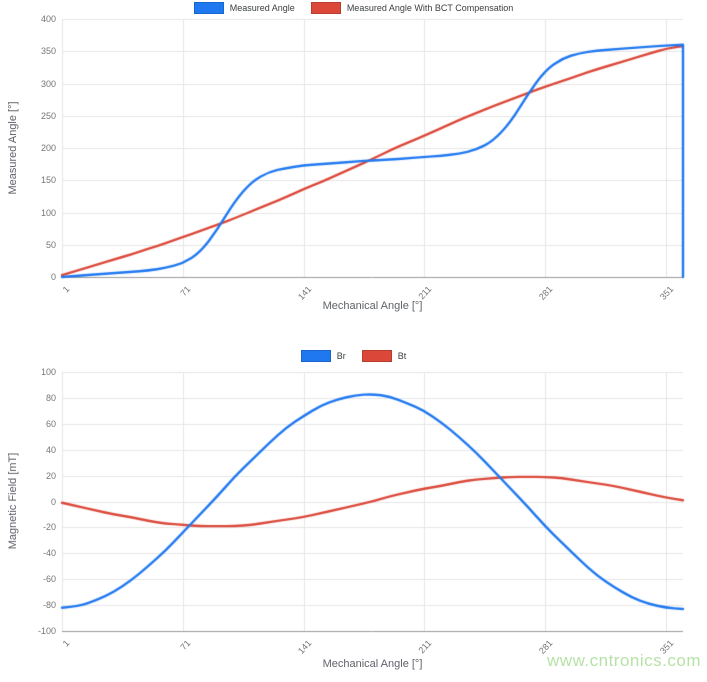 This screenshot has height=682, width=707. What do you see at coordinates (430, 7) in the screenshot?
I see `legend-label-bct-compensation: Measured Angle With BCT Compensation` at bounding box center [430, 7].